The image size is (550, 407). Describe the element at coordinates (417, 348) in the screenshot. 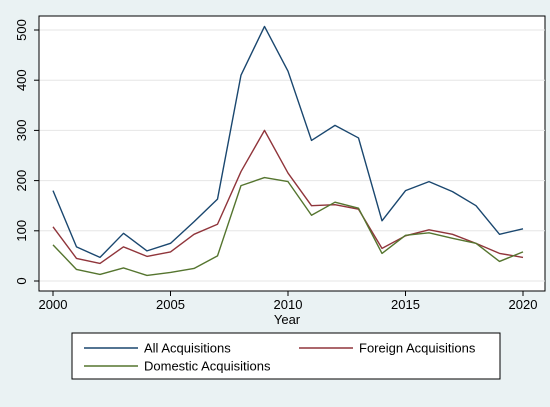

I see `legend-label: Foreign Acquisitions` at that location.